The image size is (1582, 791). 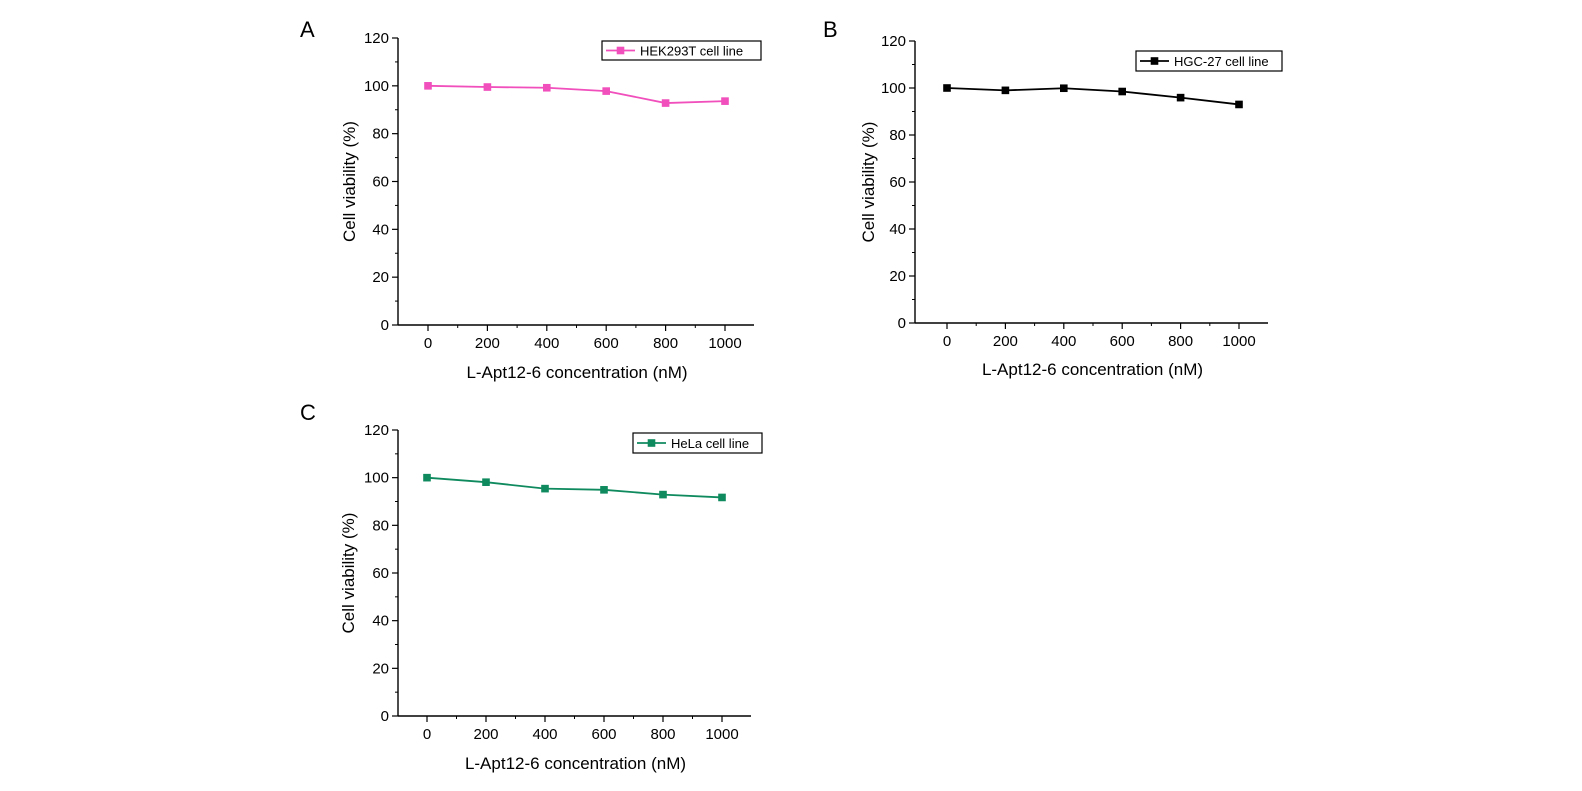 I want to click on legend: HeLa cell line, so click(x=697, y=443).